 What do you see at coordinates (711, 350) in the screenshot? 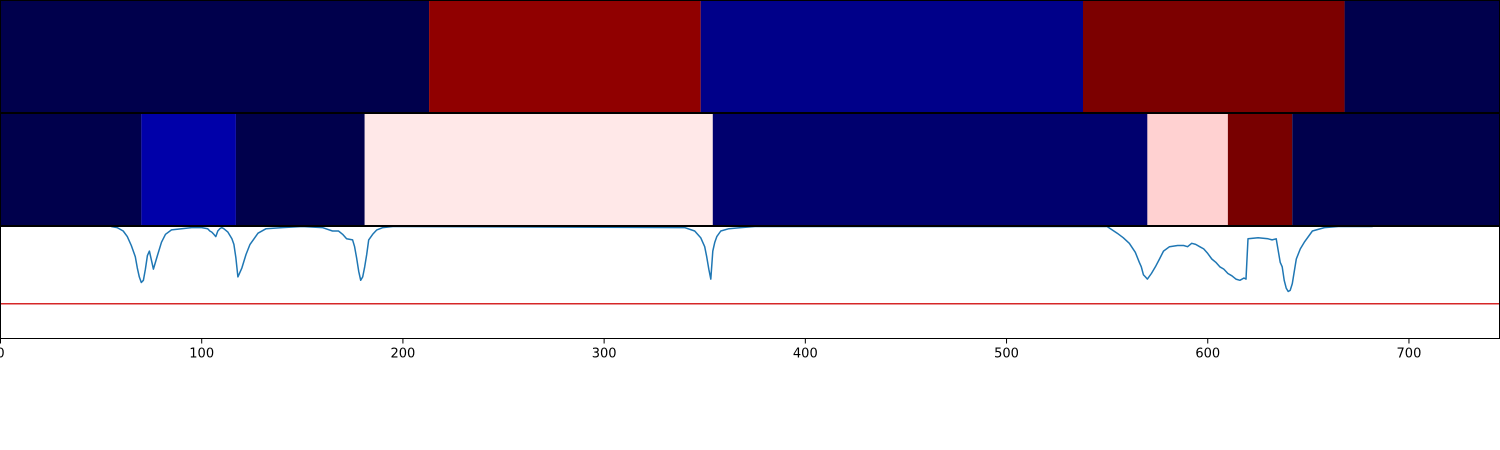
I see `x-axis: 0 100 200 300 400 500 600 700` at bounding box center [711, 350].